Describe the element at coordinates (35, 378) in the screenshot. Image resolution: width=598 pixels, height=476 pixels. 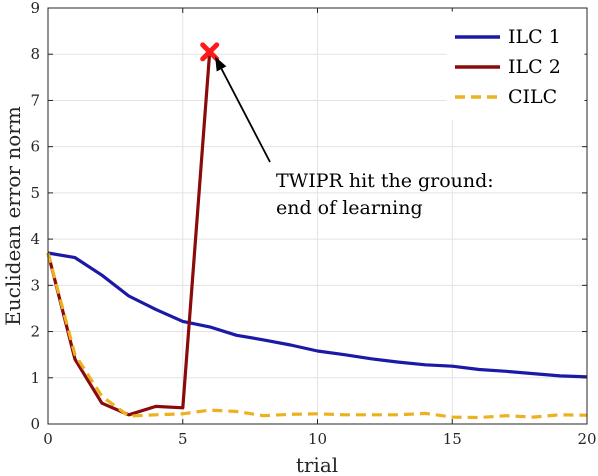
I see `y-tick-label: 1` at that location.